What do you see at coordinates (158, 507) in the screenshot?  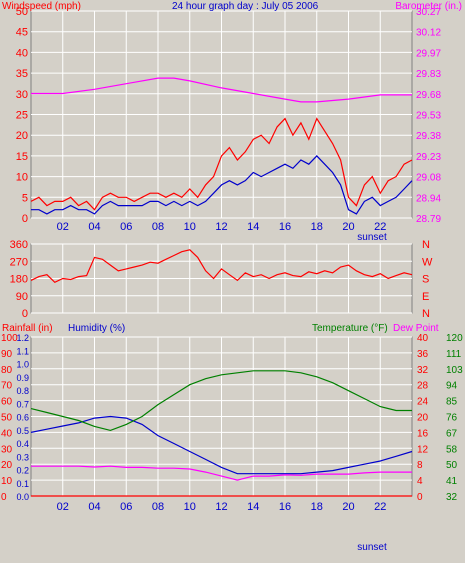 I see `x-tick-label: 08` at bounding box center [158, 507].